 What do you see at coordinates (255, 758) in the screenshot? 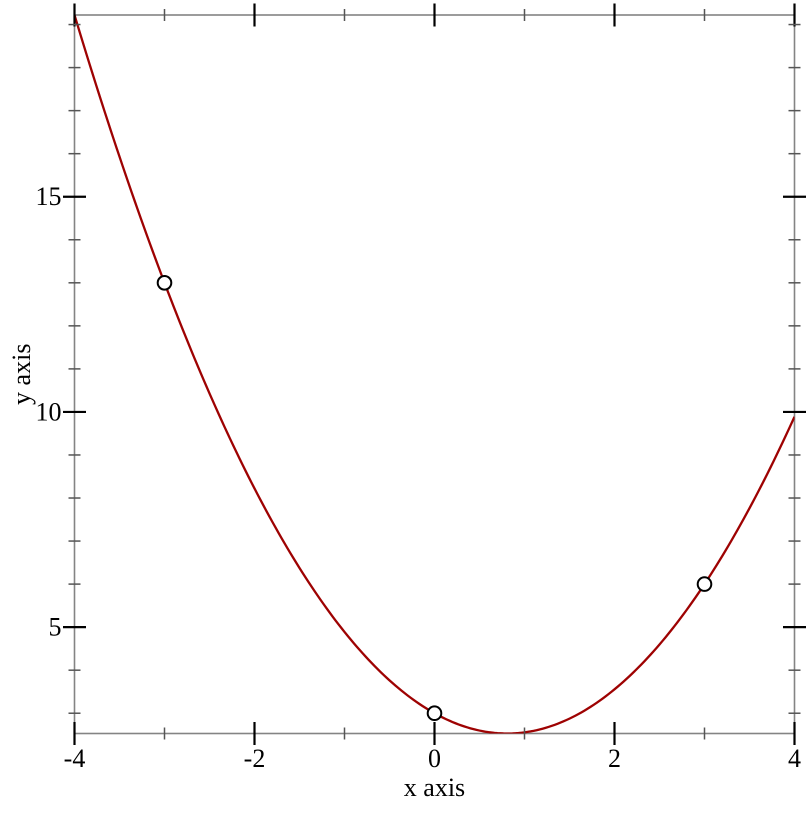
I see `x-tick-label: -2` at bounding box center [255, 758].